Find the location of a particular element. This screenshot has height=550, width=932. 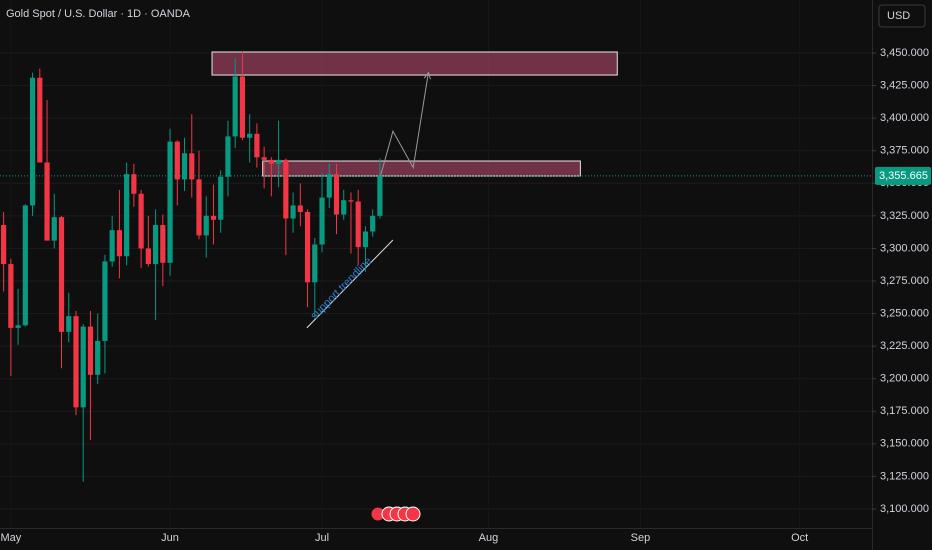

trendline is located at coordinates (350, 284).